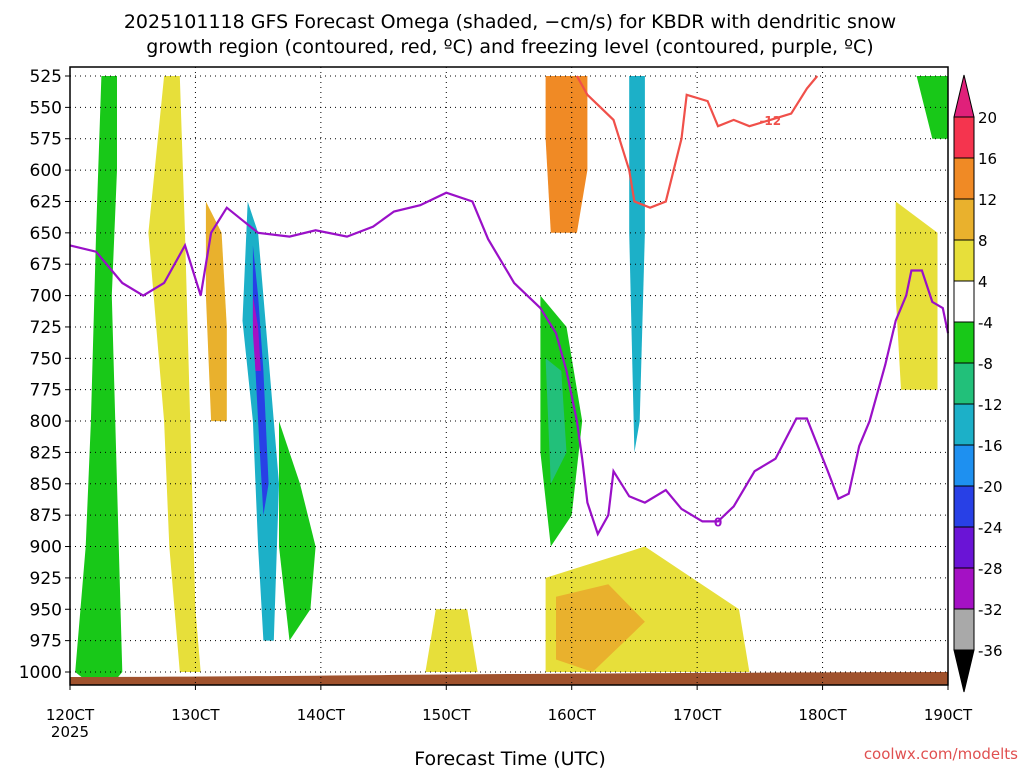 The height and width of the screenshot is (768, 1024). Describe the element at coordinates (964, 465) in the screenshot. I see `colorbar-bin--16-to--20` at that location.